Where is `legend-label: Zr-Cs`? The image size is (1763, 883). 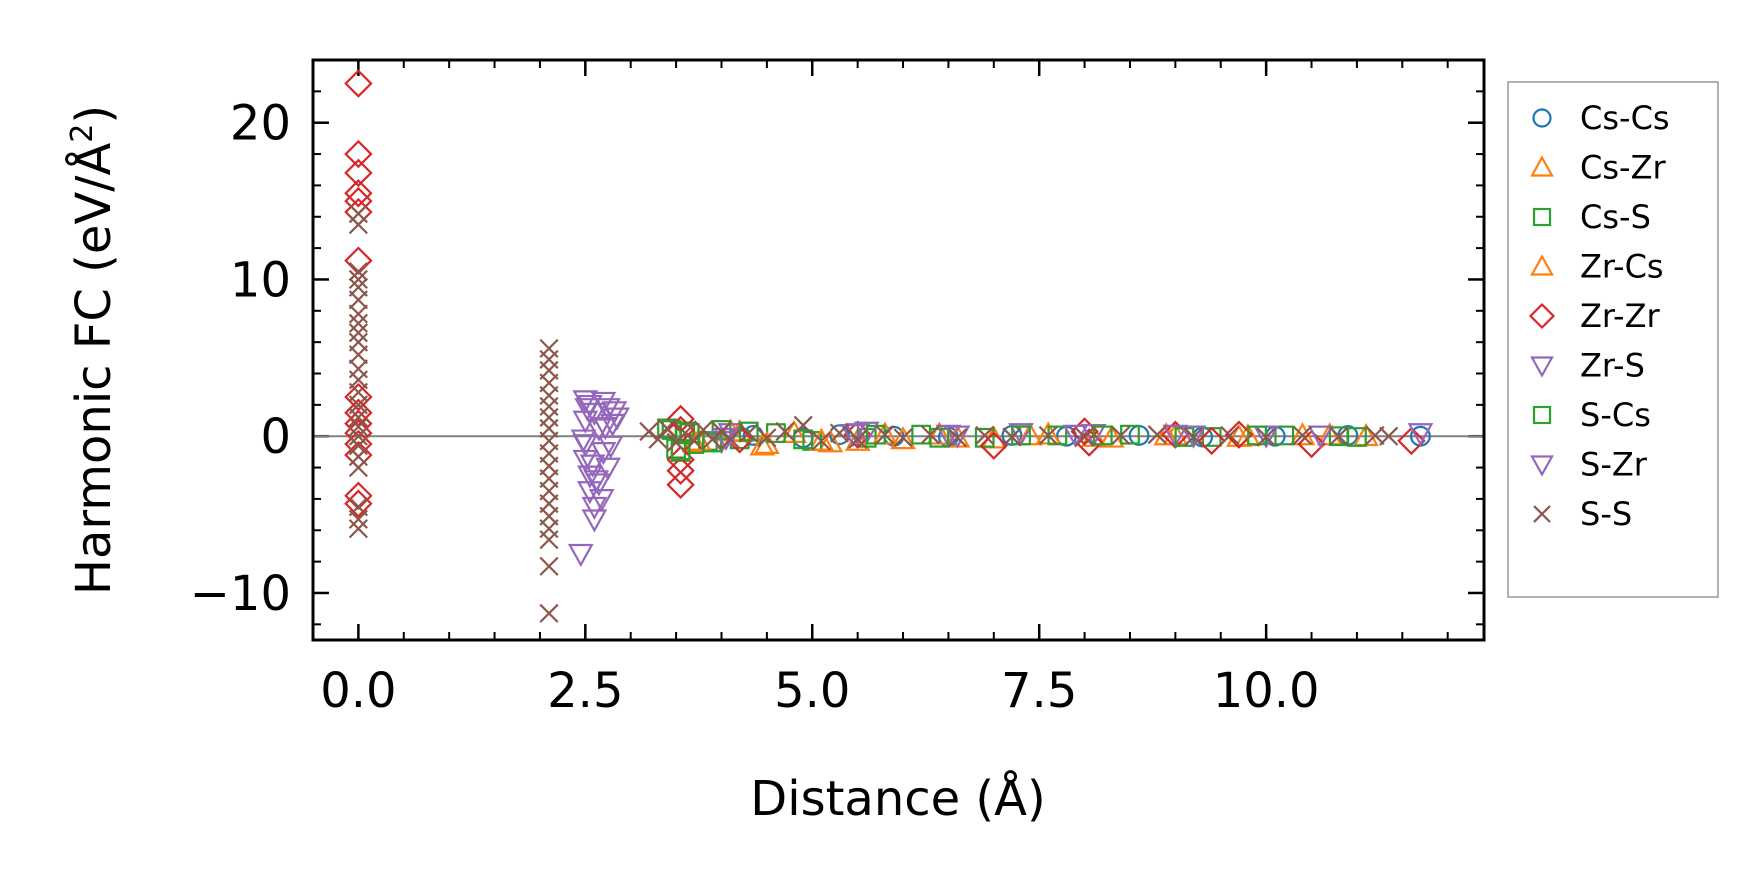 legend-label: Zr-Cs is located at coordinates (1622, 267).